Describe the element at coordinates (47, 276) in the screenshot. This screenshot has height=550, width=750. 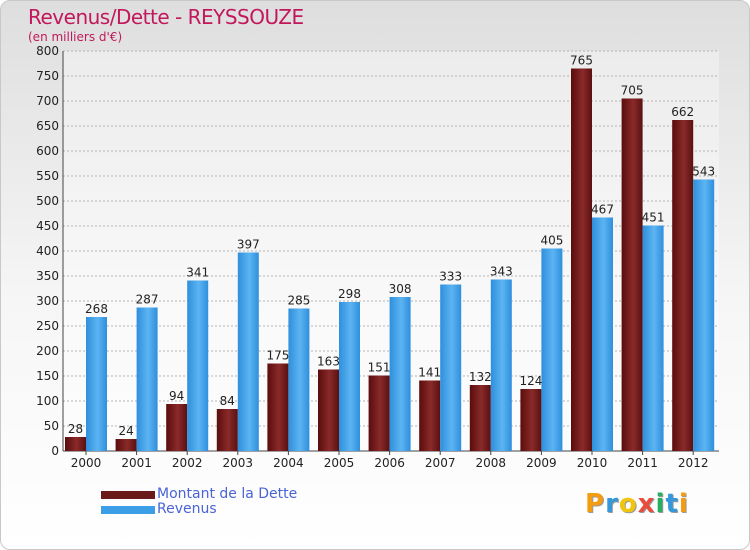
I see `y-tick-label: 350` at that location.